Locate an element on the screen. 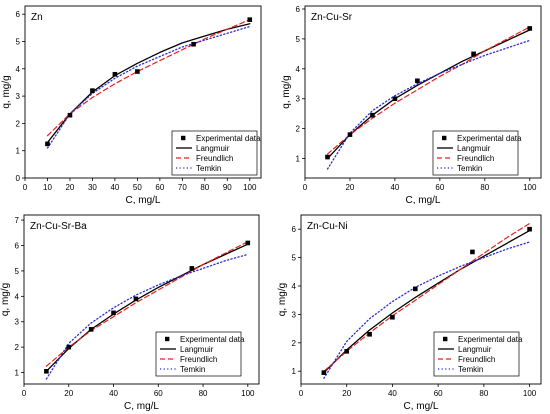  legend-box is located at coordinates (198, 354).